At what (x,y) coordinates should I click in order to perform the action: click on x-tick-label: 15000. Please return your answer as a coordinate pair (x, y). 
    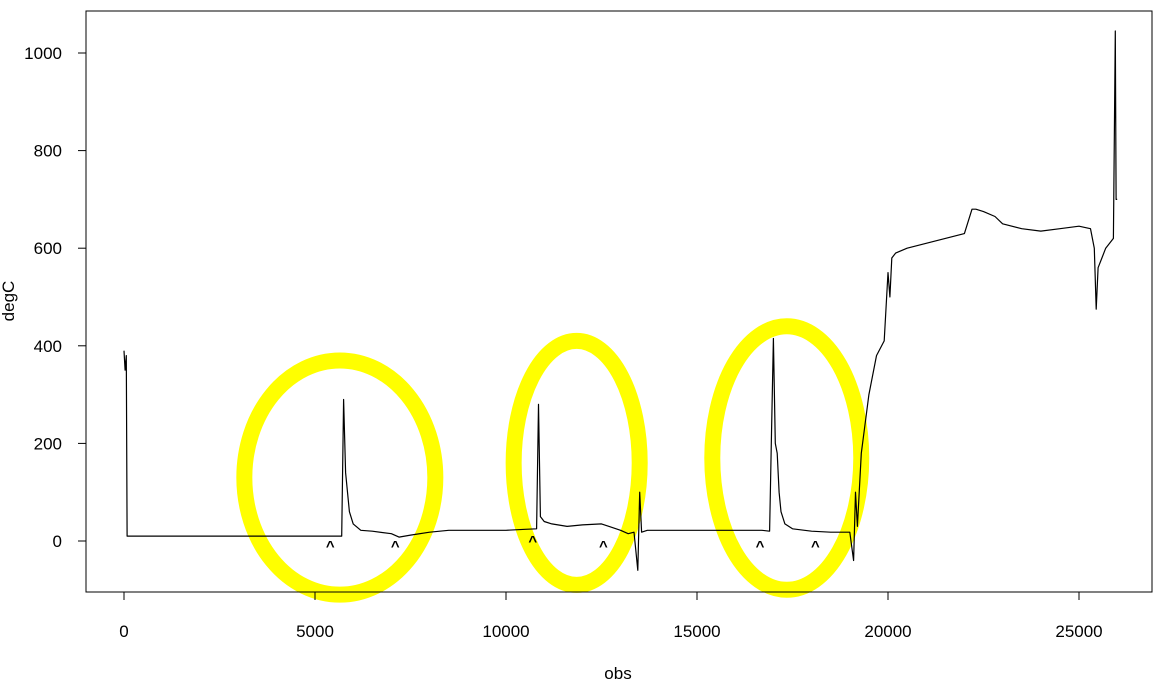
    Looking at the image, I should click on (696, 631).